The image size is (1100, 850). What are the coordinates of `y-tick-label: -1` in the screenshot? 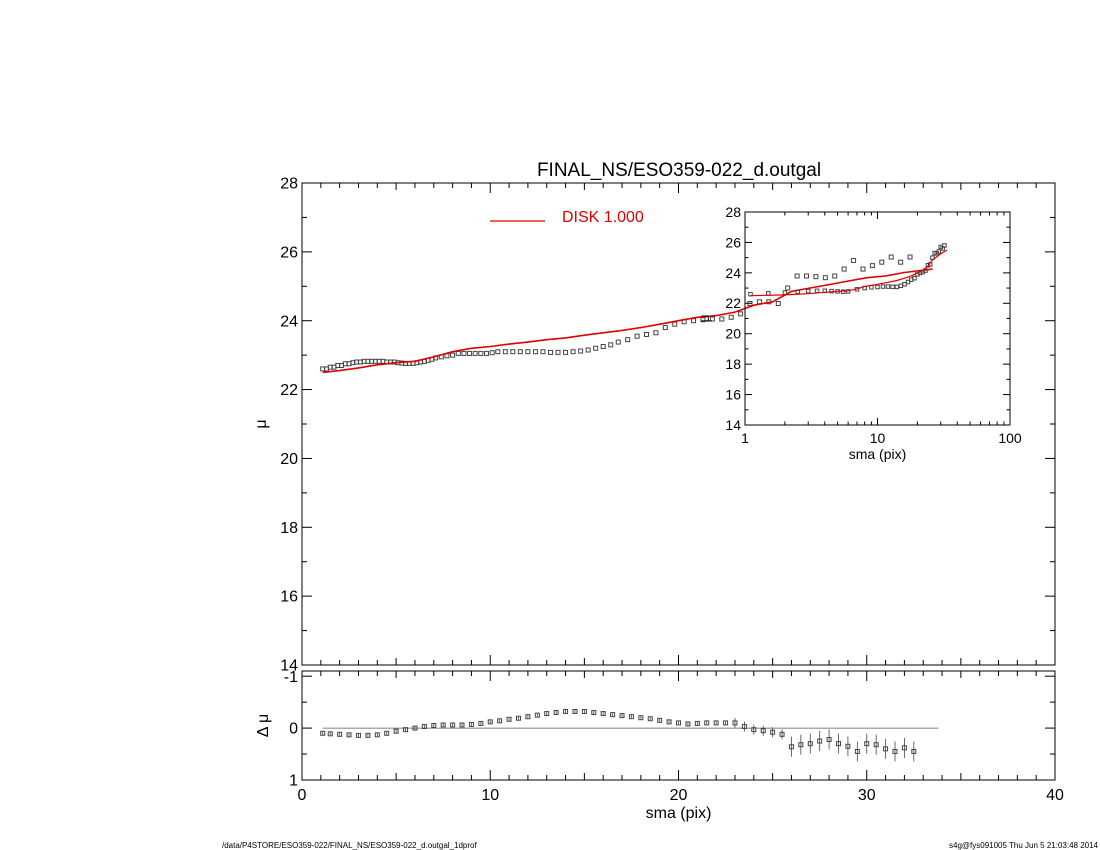 It's located at (291, 677).